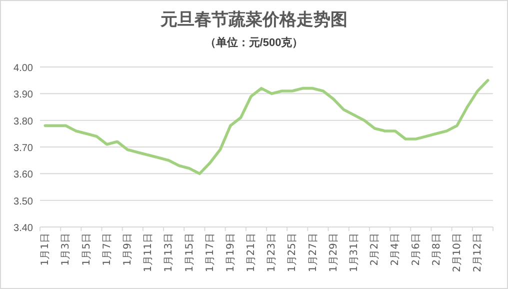 Image resolution: width=508 pixels, height=289 pixels. What do you see at coordinates (292, 252) in the screenshot?
I see `x-tick-label: 1月25日` at bounding box center [292, 252].